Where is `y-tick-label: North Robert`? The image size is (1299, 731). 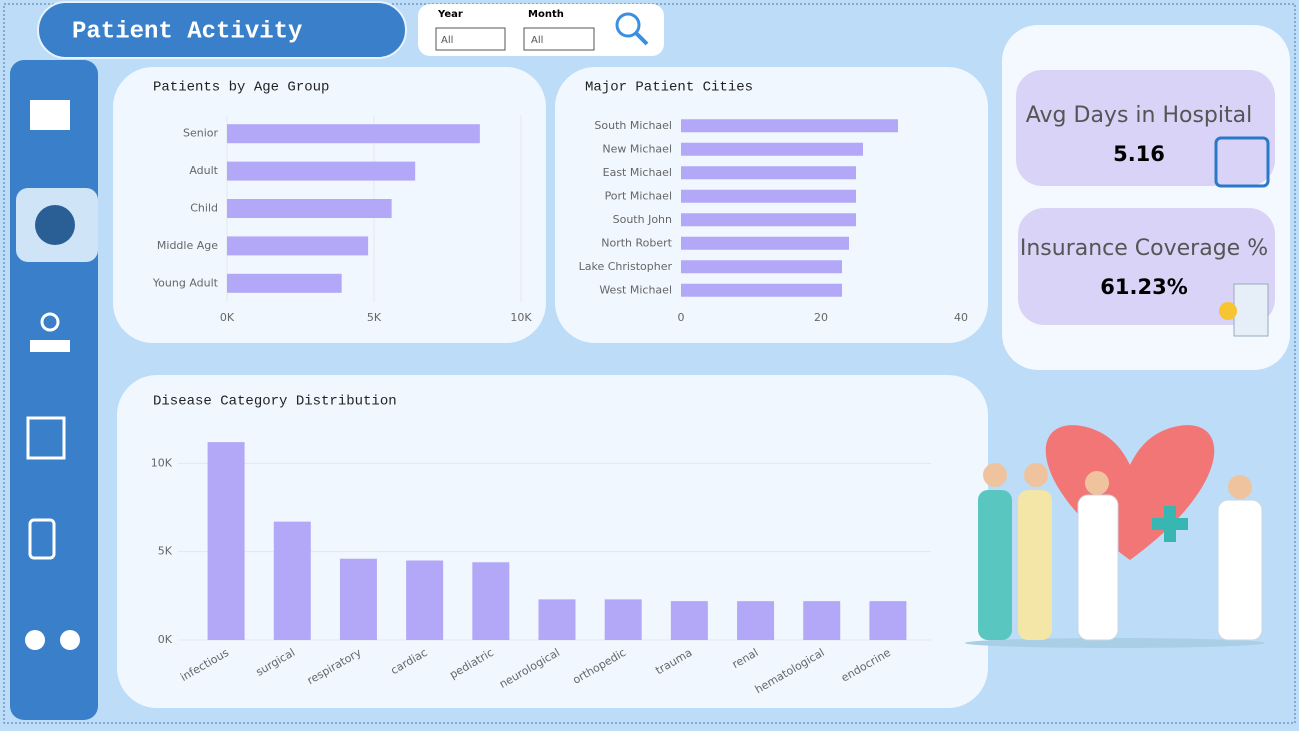
y-tick-label: North Robert is located at coordinates (636, 242).